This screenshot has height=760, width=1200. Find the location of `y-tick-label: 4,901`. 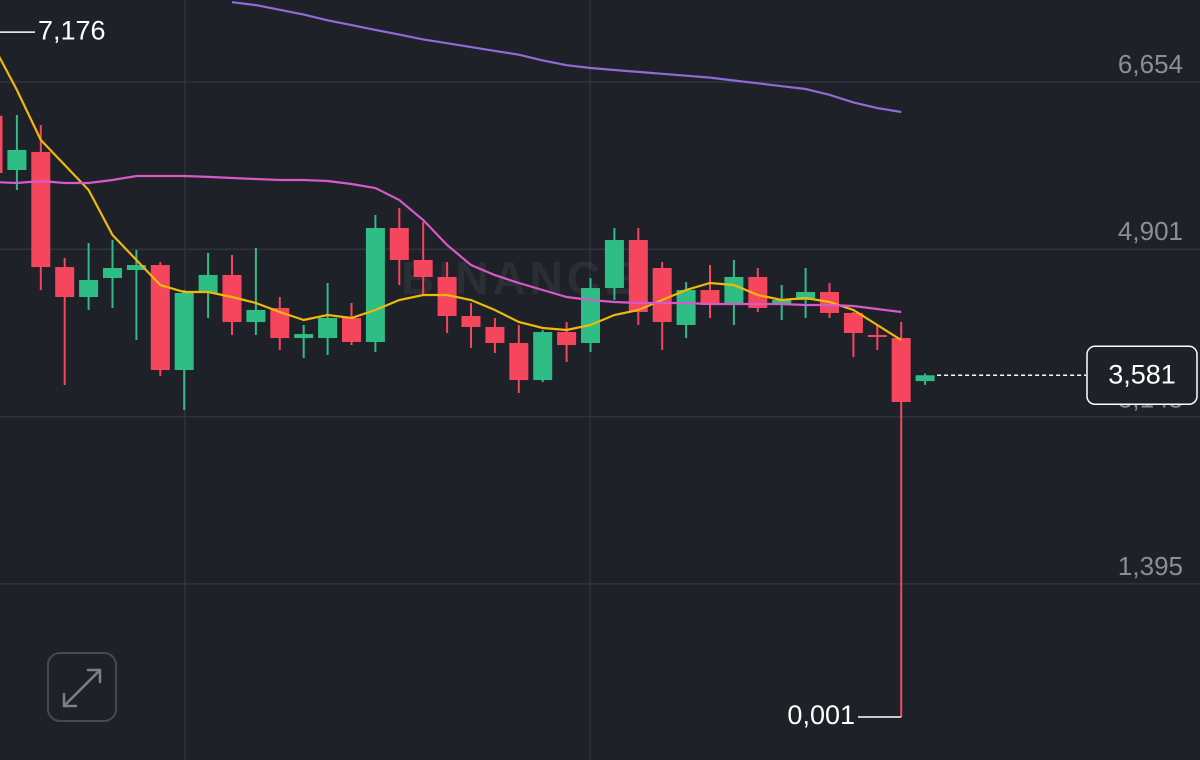

y-tick-label: 4,901 is located at coordinates (1150, 231).